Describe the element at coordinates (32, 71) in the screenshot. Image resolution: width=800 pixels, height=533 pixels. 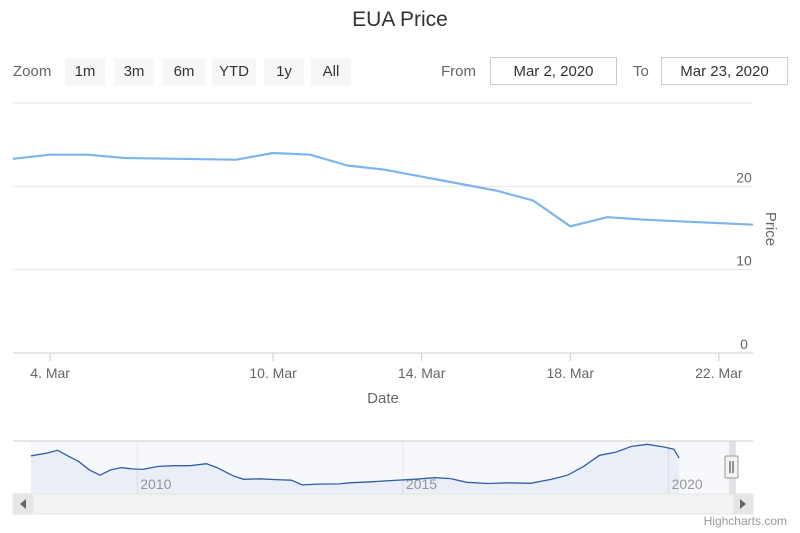
I see `zoom-label: Zoom` at that location.